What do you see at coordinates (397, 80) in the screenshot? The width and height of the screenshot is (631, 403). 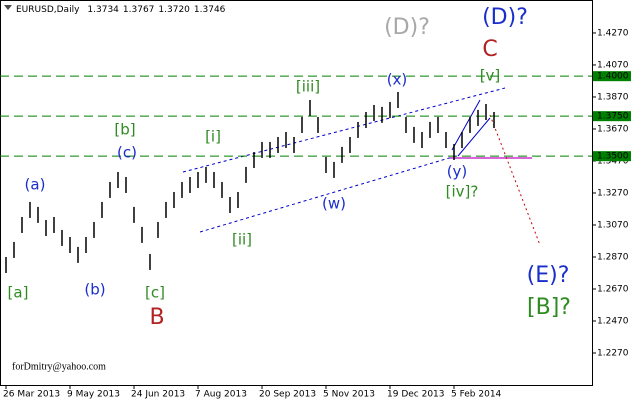 I see `wave-label: (x)` at bounding box center [397, 80].